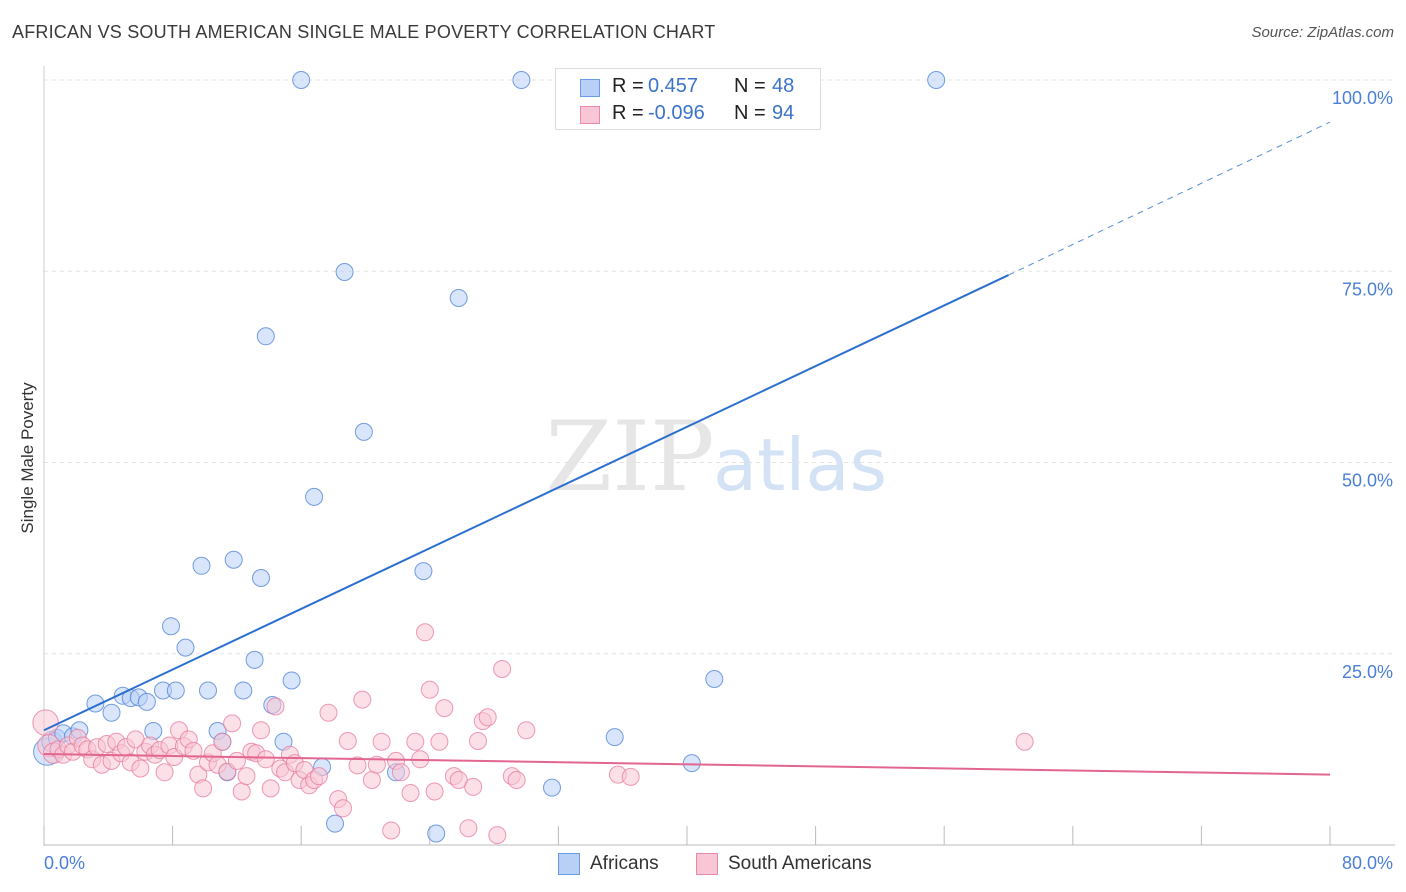 The image size is (1406, 892). I want to click on africans-trend-extension, so click(1169, 198).